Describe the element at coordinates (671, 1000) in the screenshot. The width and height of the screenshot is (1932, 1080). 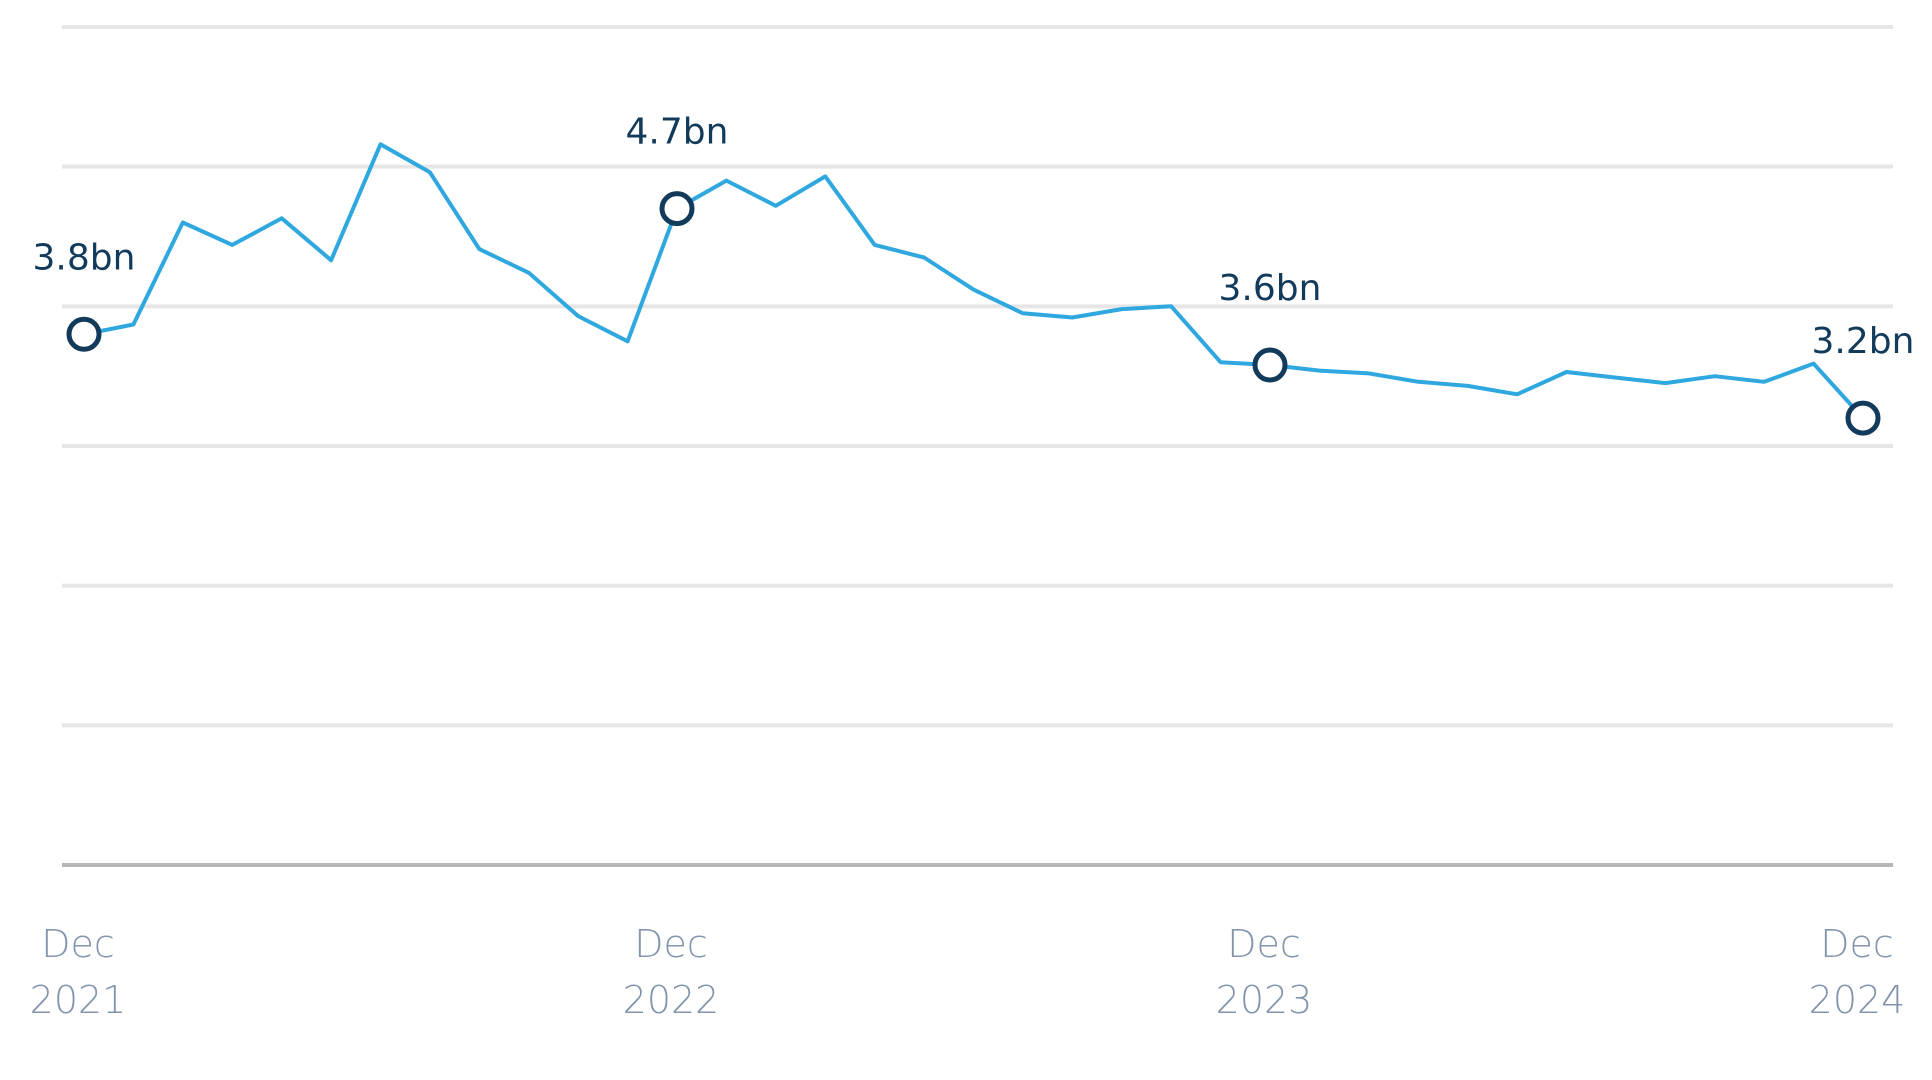
I see `x-tick-year: 2022` at that location.